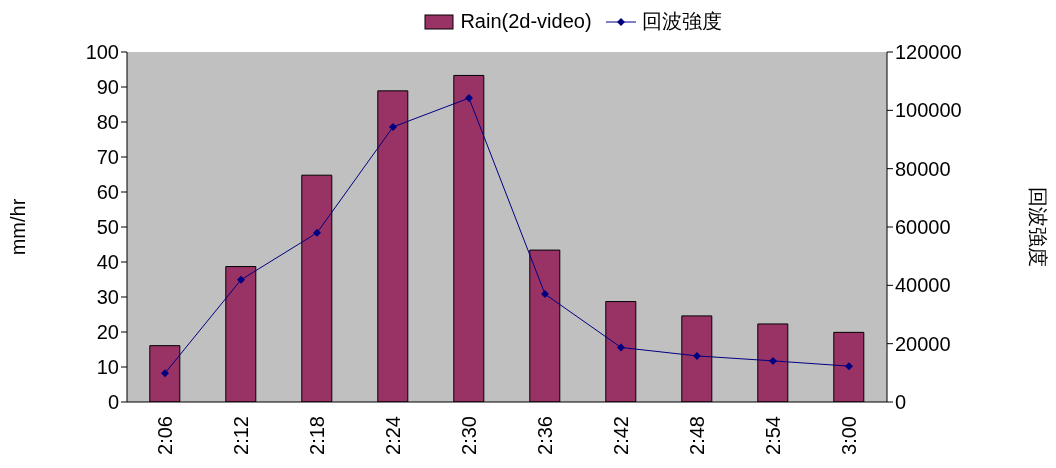 This screenshot has height=468, width=1056. Describe the element at coordinates (923, 168) in the screenshot. I see `y2-tick-label: 80000` at that location.